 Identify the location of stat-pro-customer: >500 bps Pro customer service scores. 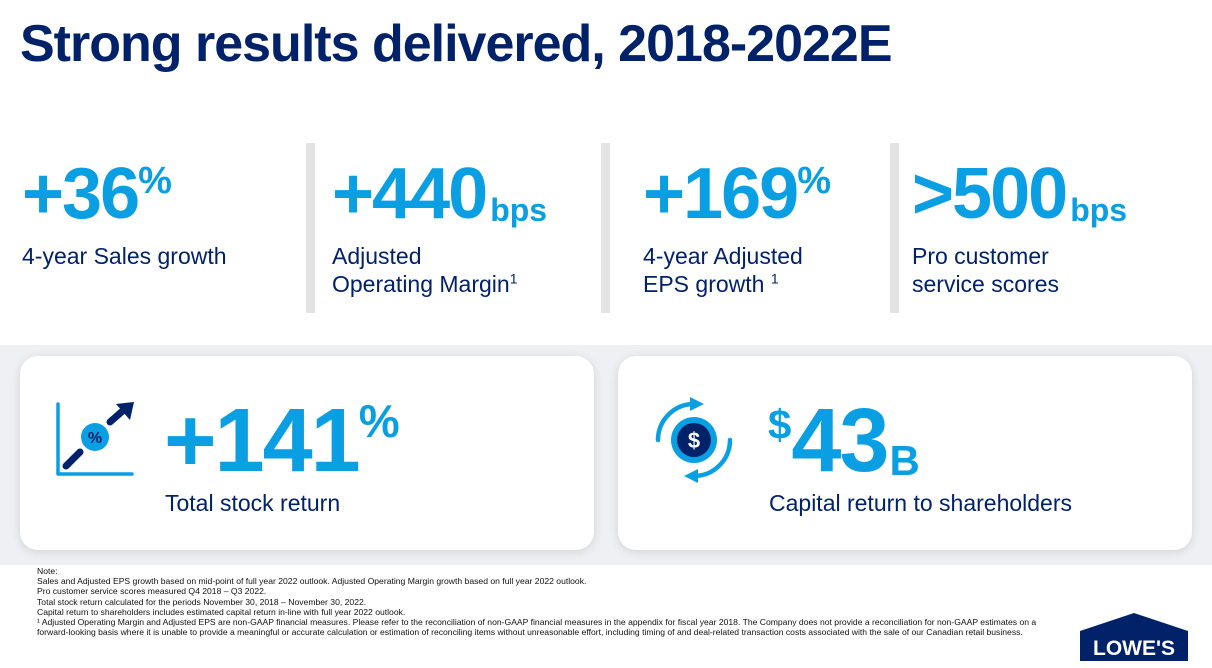
(1019, 228).